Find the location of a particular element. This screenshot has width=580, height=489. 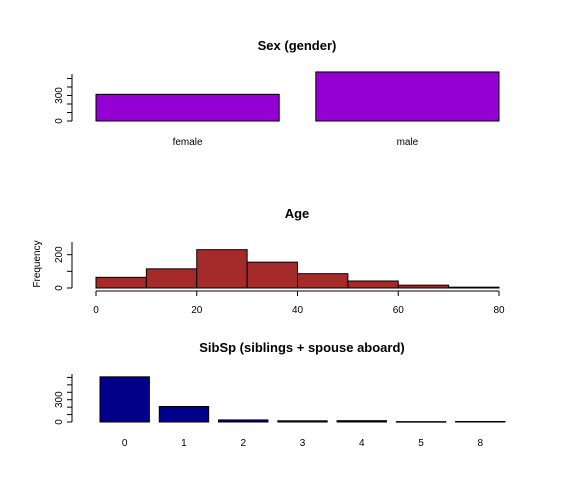

bar-female is located at coordinates (187, 107).